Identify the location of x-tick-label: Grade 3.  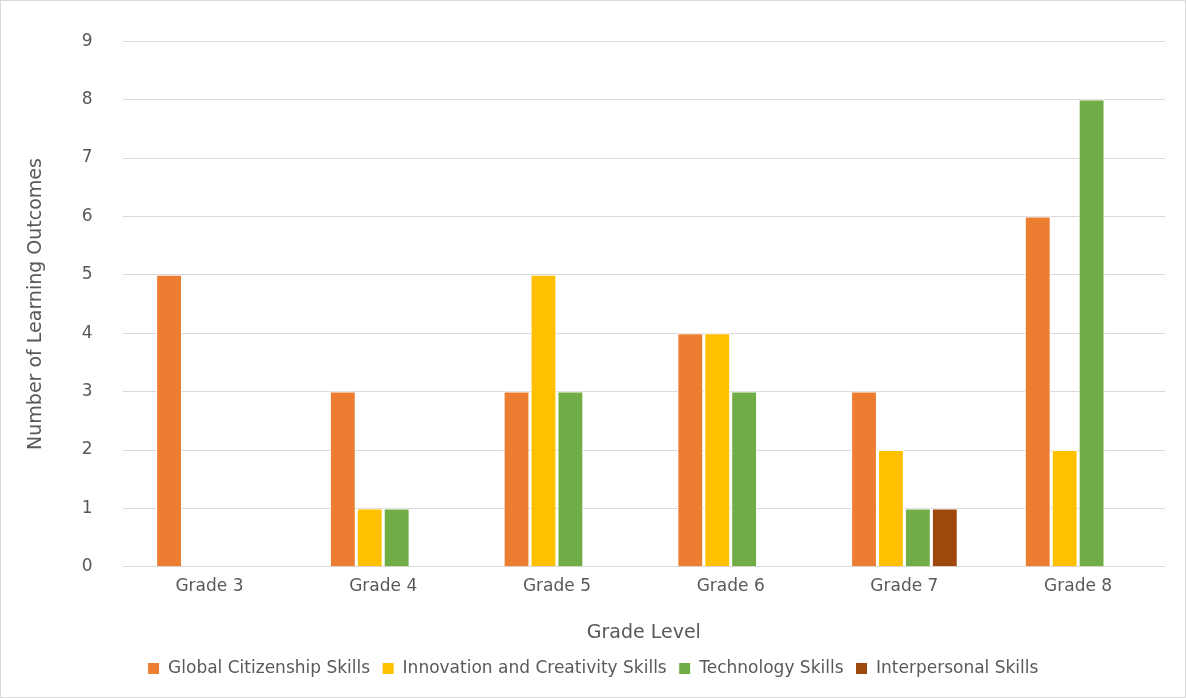
(209, 585).